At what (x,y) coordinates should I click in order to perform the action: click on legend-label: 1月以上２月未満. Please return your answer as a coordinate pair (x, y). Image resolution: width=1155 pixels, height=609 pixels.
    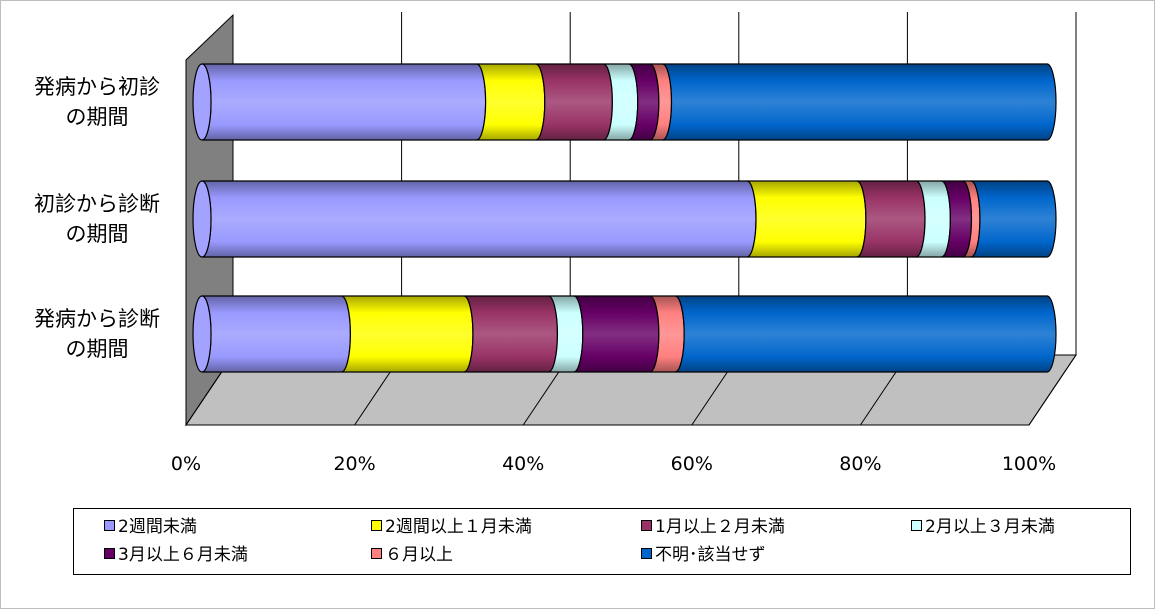
    Looking at the image, I should click on (720, 527).